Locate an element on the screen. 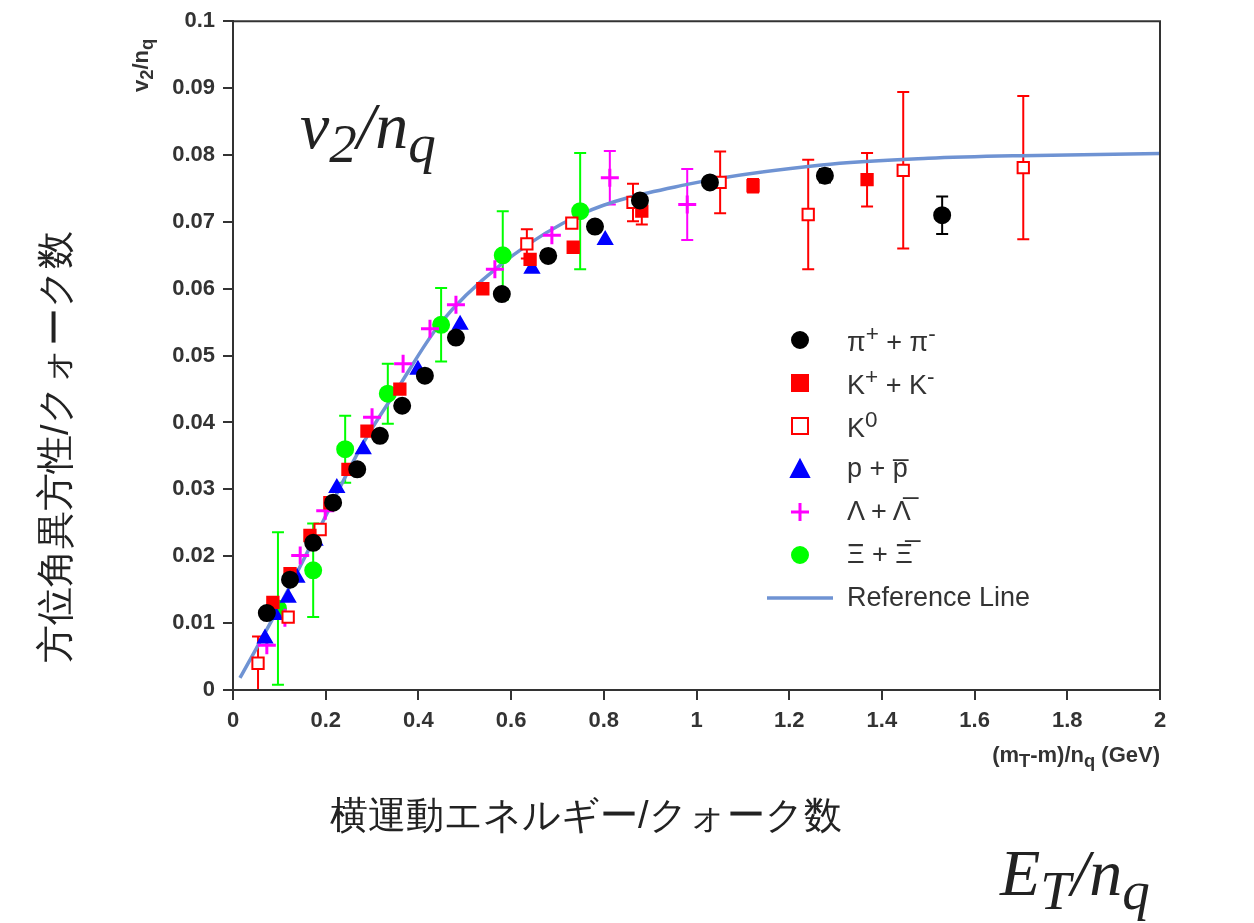 This screenshot has height=923, width=1254. y-tick-label: 0.1 is located at coordinates (199, 20).